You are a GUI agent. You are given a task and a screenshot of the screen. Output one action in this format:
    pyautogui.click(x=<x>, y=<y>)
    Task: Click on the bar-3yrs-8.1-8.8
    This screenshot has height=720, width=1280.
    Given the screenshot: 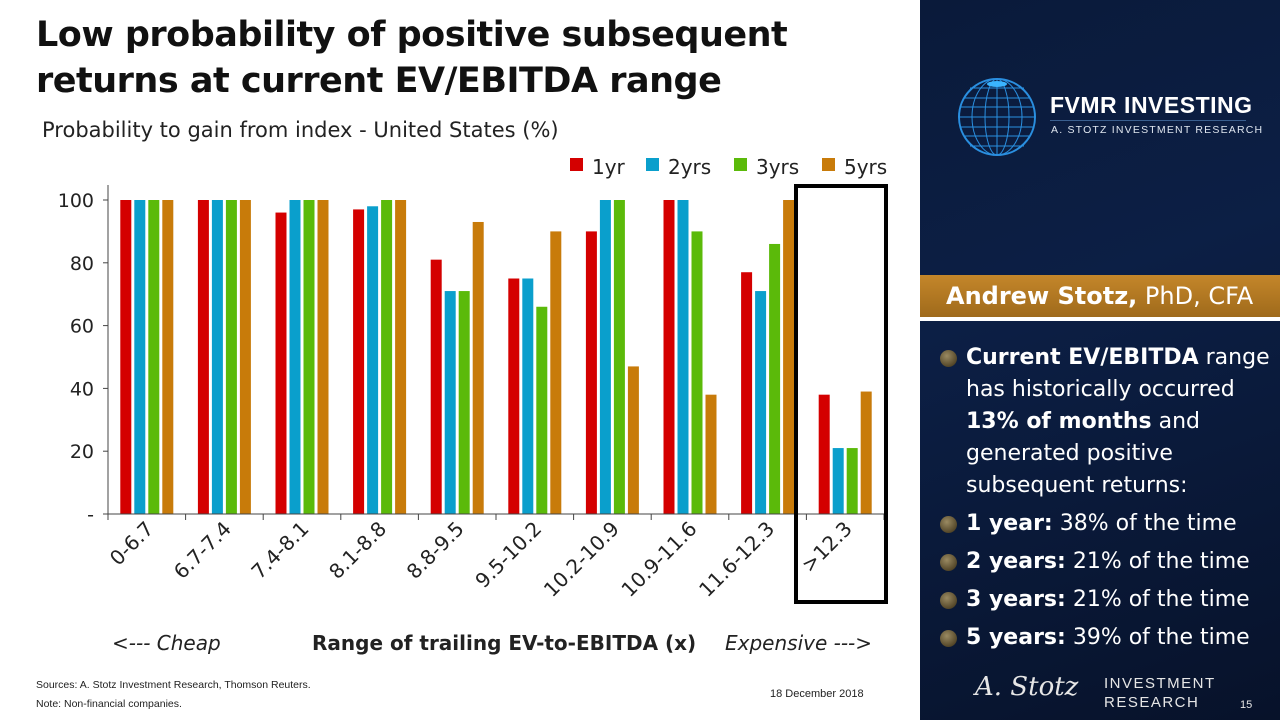 What is the action you would take?
    pyautogui.click(x=387, y=357)
    